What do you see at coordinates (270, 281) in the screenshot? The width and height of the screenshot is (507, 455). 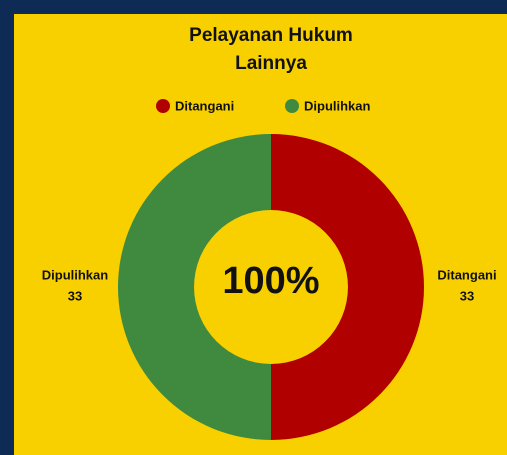 I see `center-label: 100%` at bounding box center [270, 281].